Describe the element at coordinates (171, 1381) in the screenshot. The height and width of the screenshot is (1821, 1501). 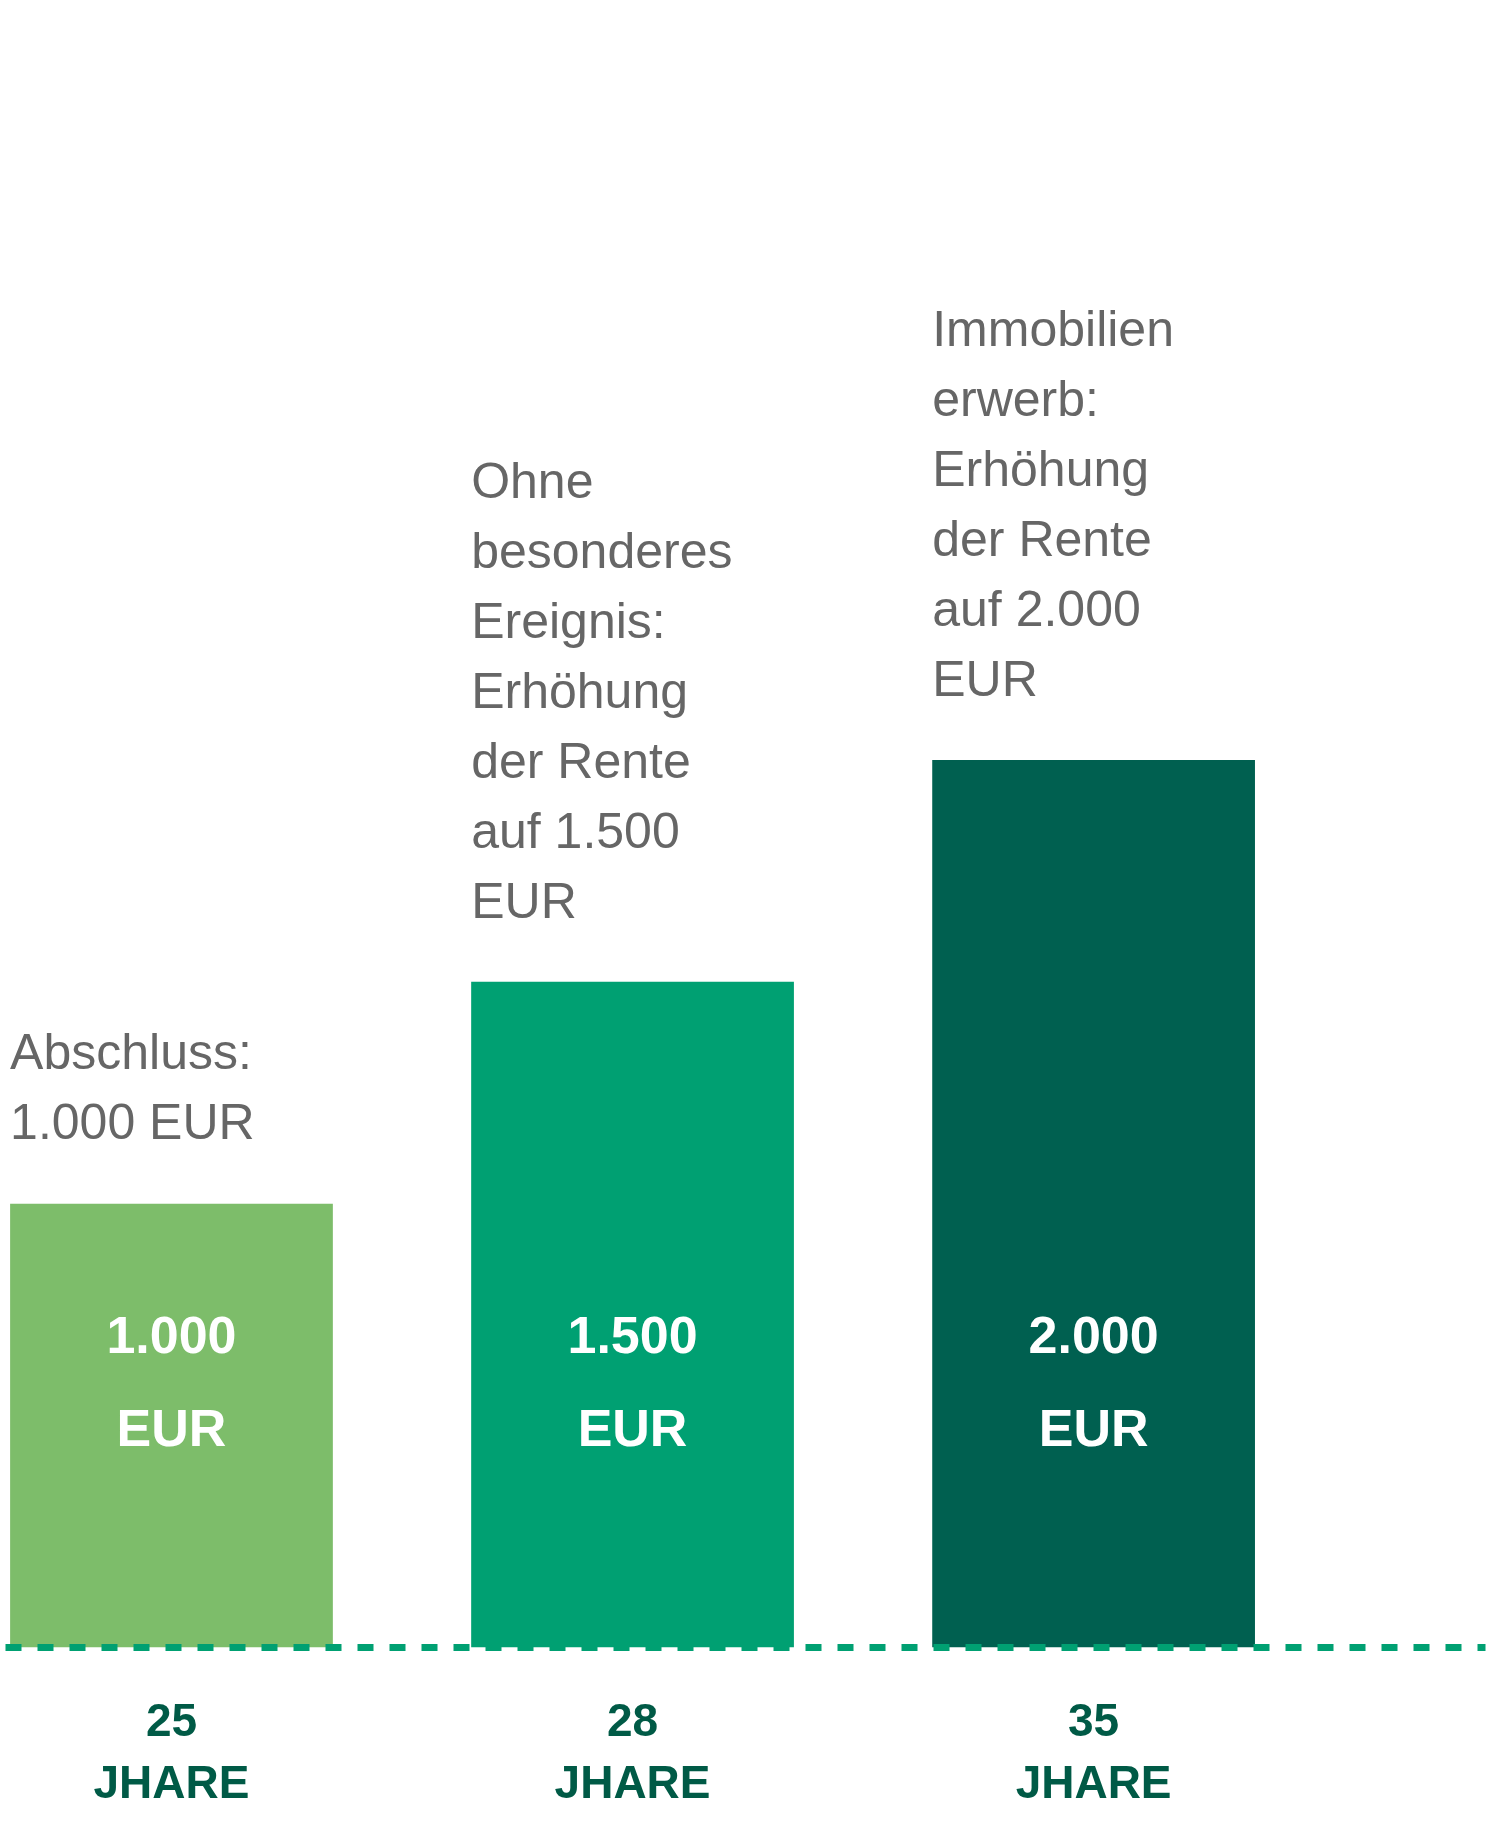
I see `data-label: 1.000 EUR` at that location.